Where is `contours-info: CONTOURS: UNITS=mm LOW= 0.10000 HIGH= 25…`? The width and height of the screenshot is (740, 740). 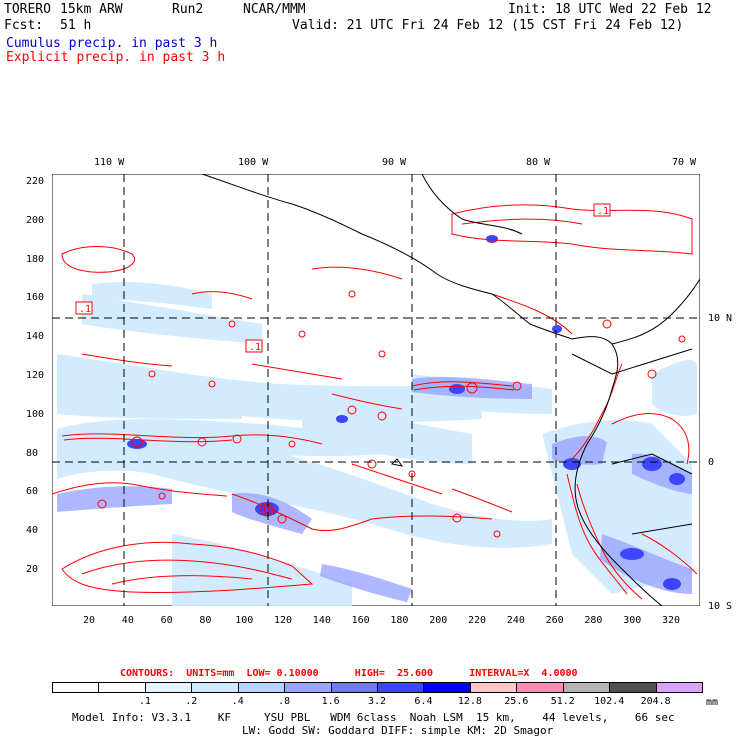
contours-info: CONTOURS: UNITS=mm LOW= 0.10000 HIGH= 25… is located at coordinates (349, 673).